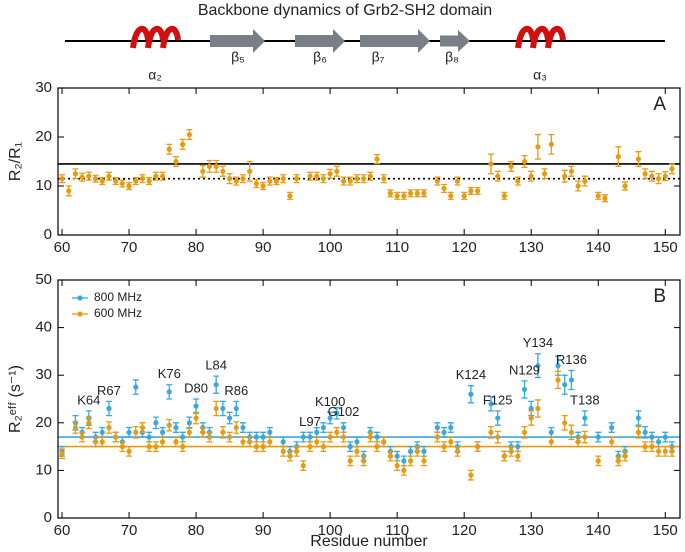 This screenshot has width=685, height=552. I want to click on structure-label: β₅, so click(238, 57).